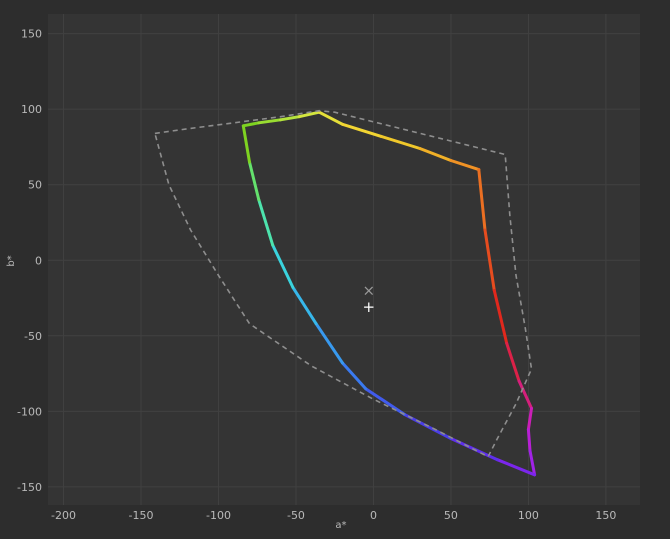 This screenshot has height=539, width=670. What do you see at coordinates (218, 515) in the screenshot?
I see `x-tick-label: -100` at bounding box center [218, 515].